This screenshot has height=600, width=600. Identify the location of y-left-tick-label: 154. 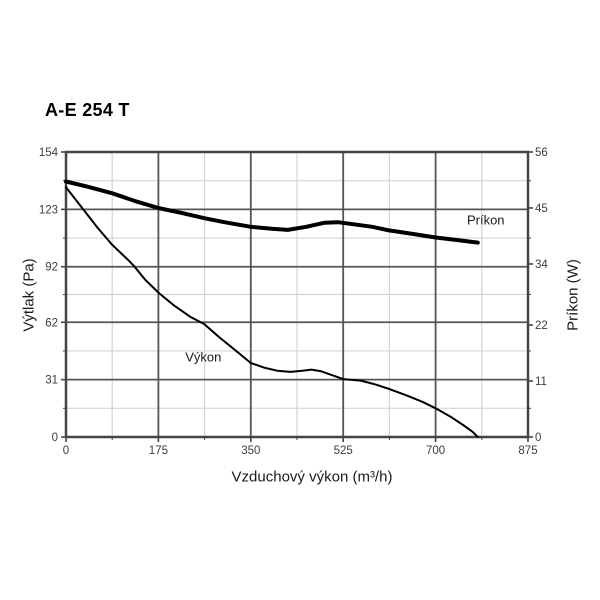
(49, 153).